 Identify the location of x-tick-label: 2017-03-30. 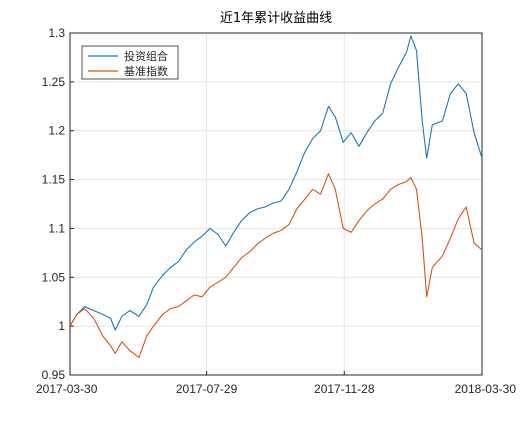
(67, 389).